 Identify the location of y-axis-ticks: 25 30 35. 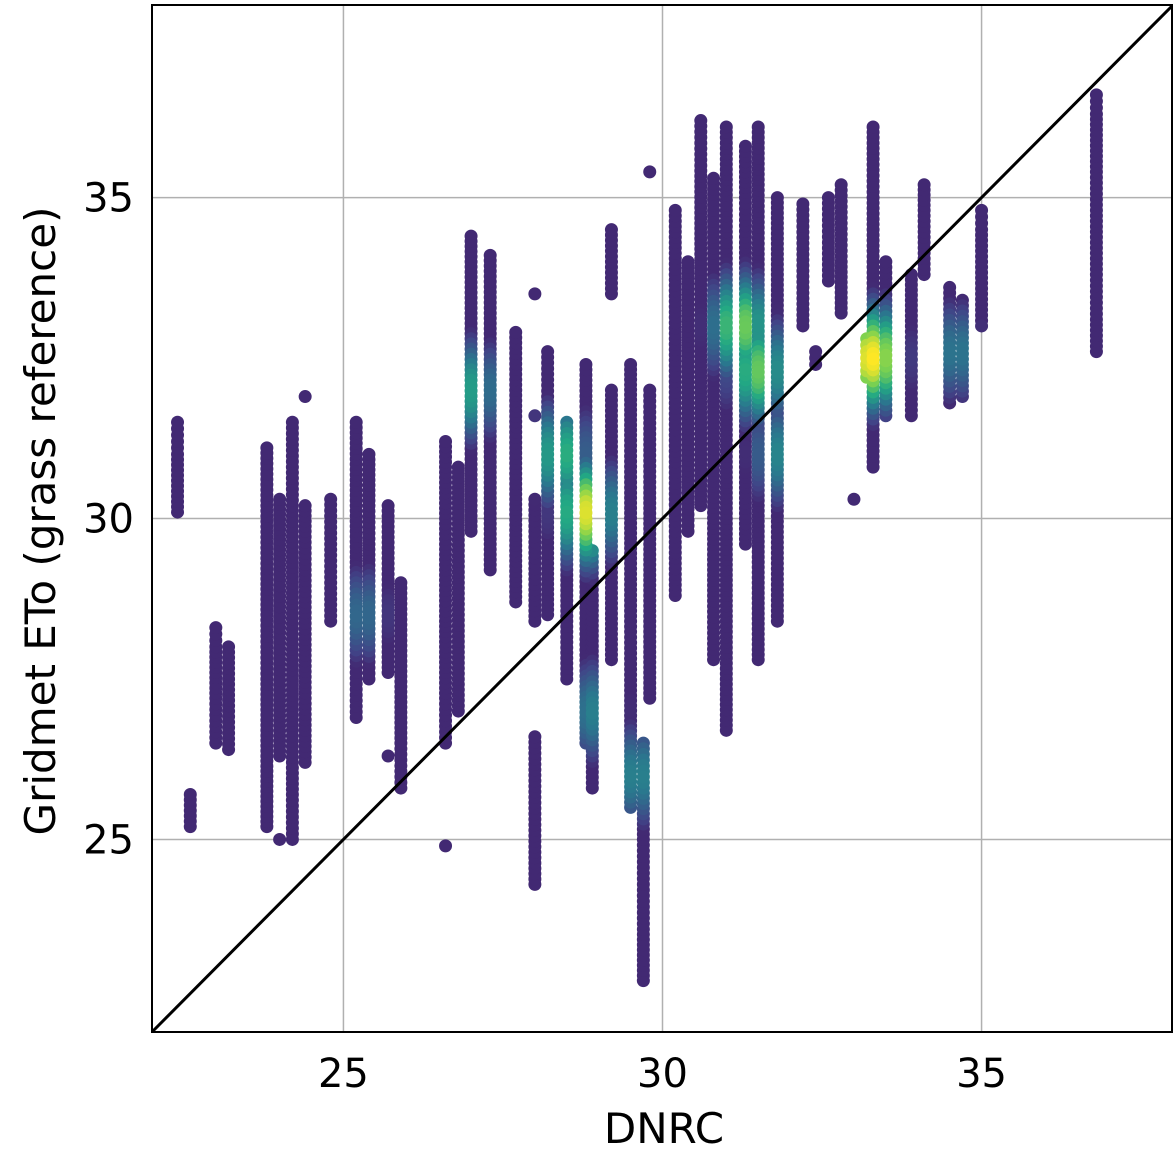
(108, 520).